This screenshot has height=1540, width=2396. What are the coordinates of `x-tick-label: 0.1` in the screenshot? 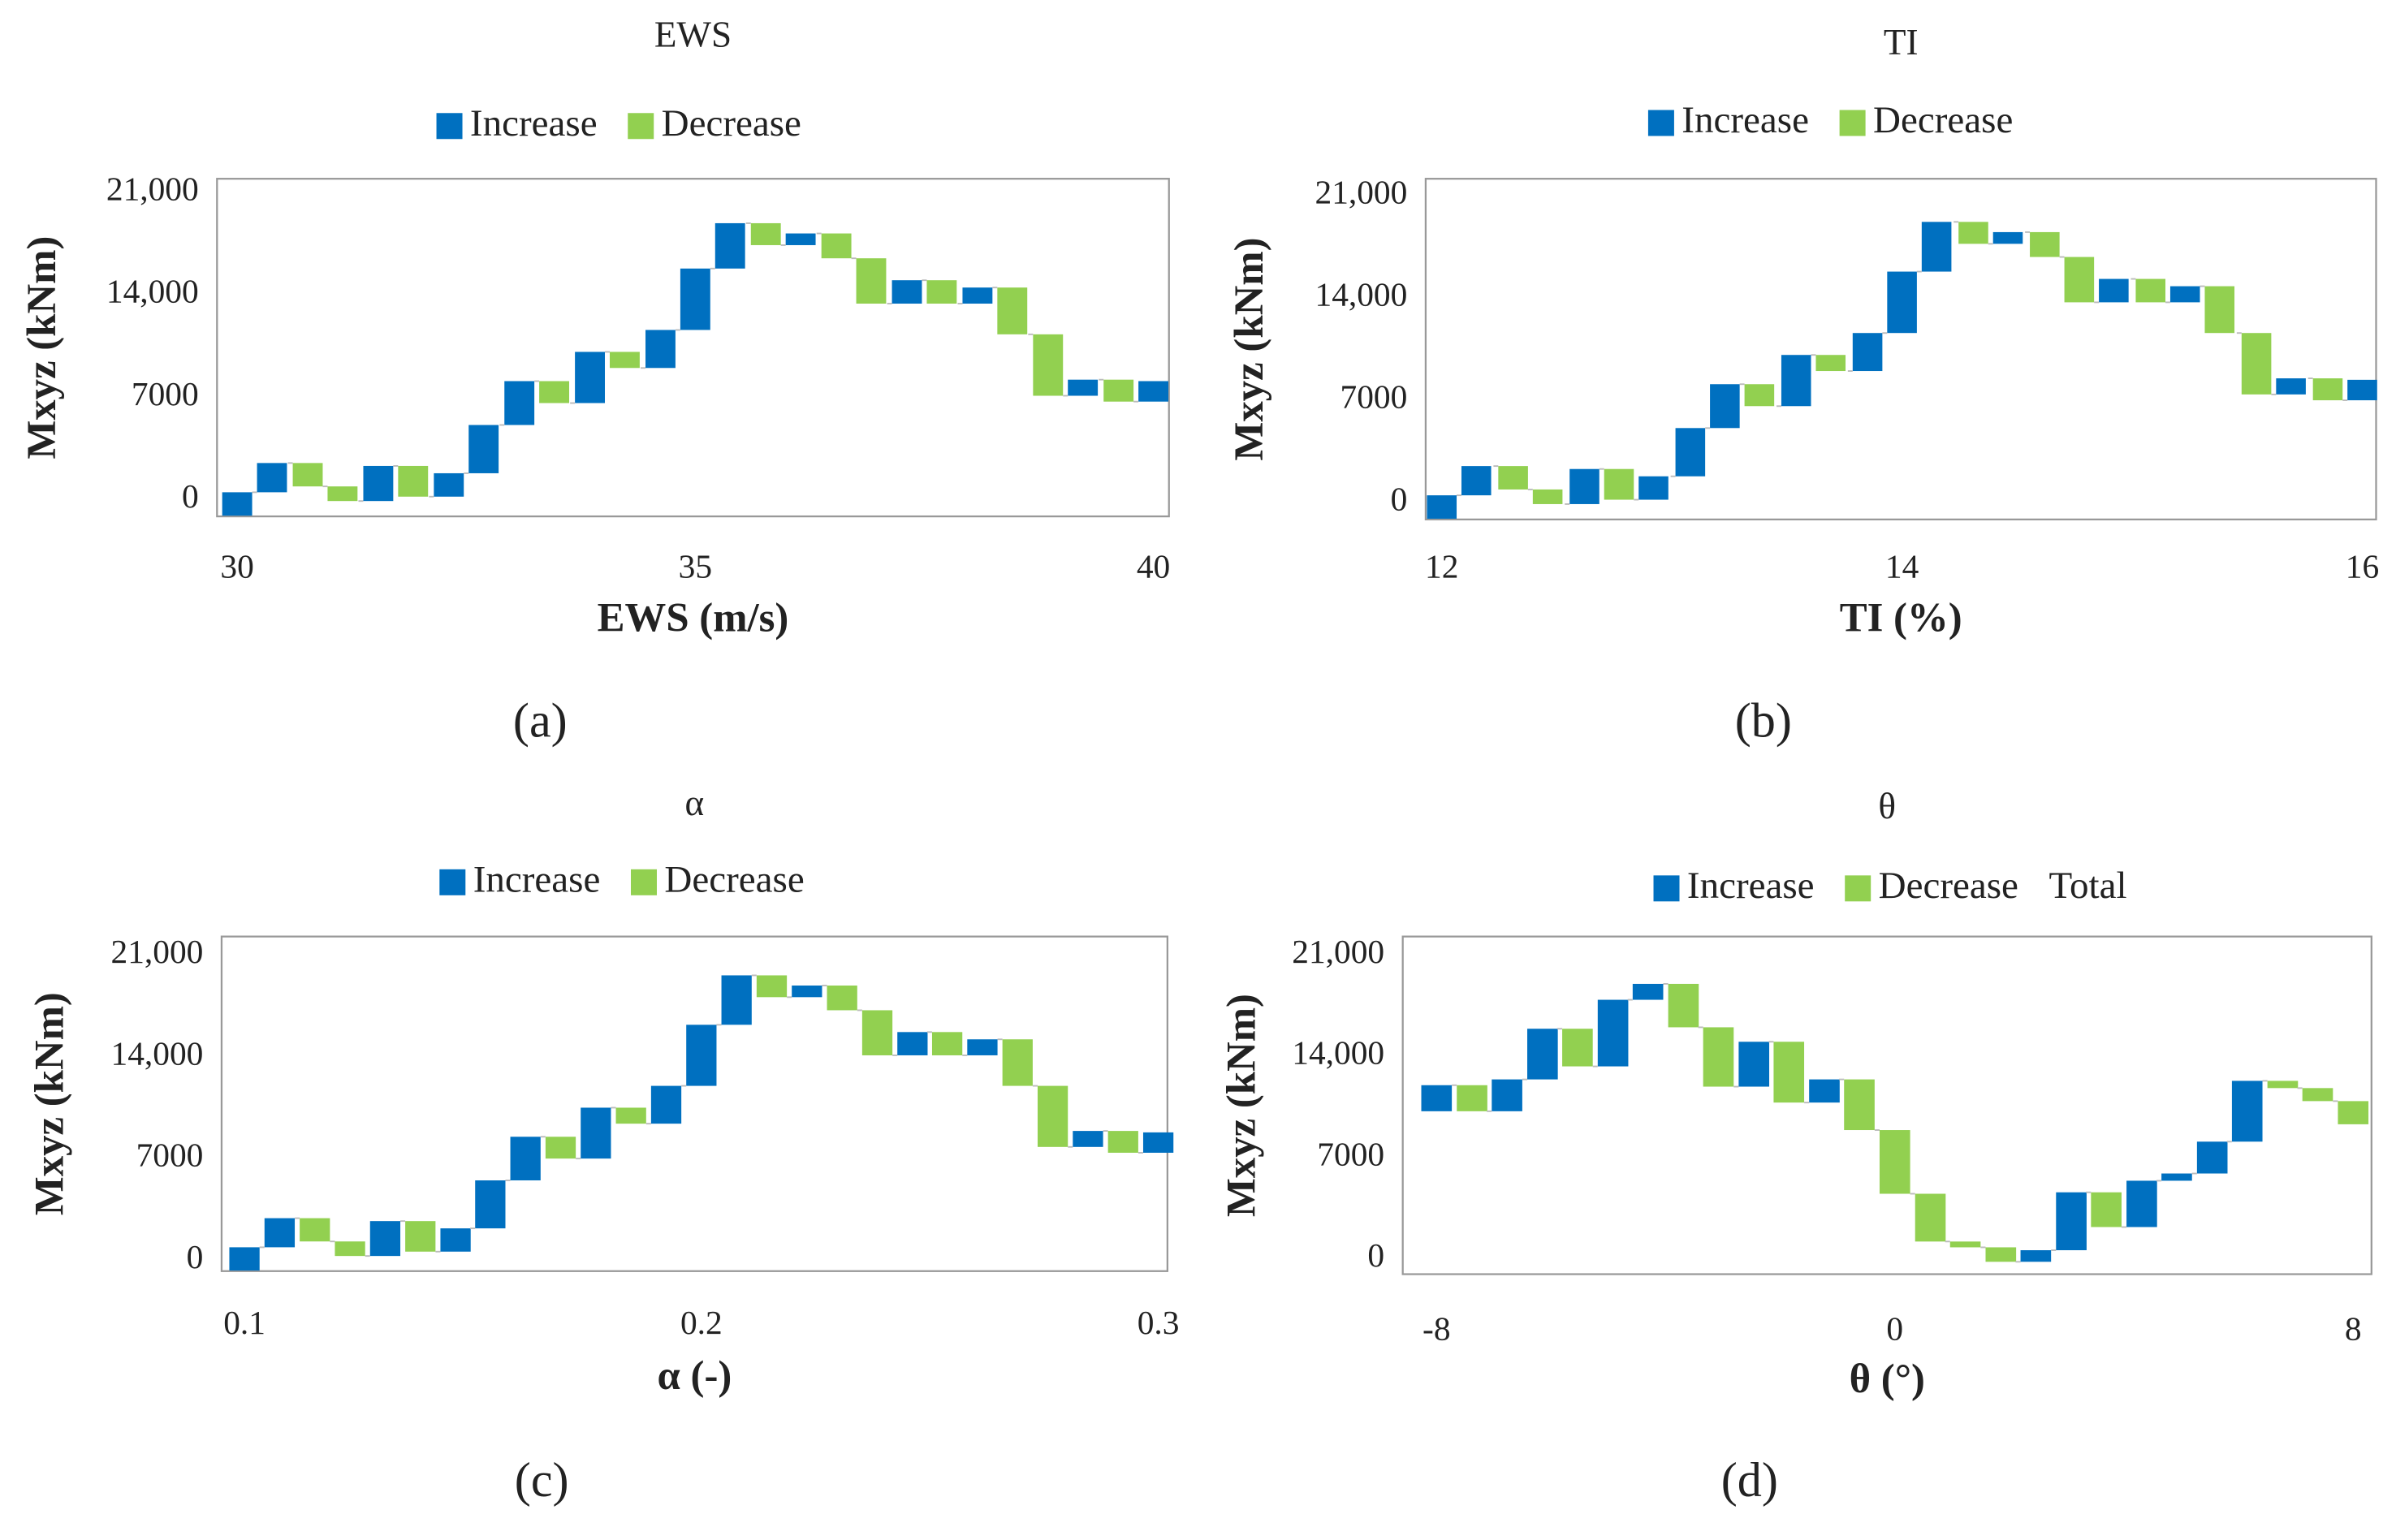 It's located at (244, 1322).